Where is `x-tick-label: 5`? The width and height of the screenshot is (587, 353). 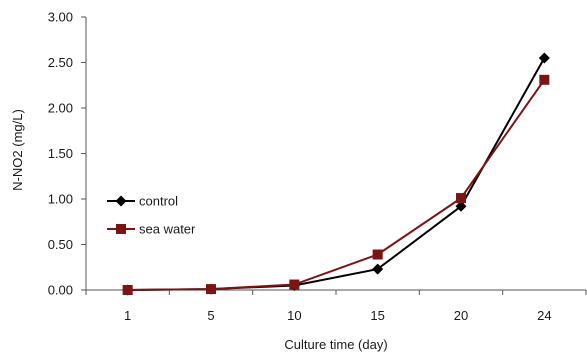
x-tick-label: 5 is located at coordinates (210, 315).